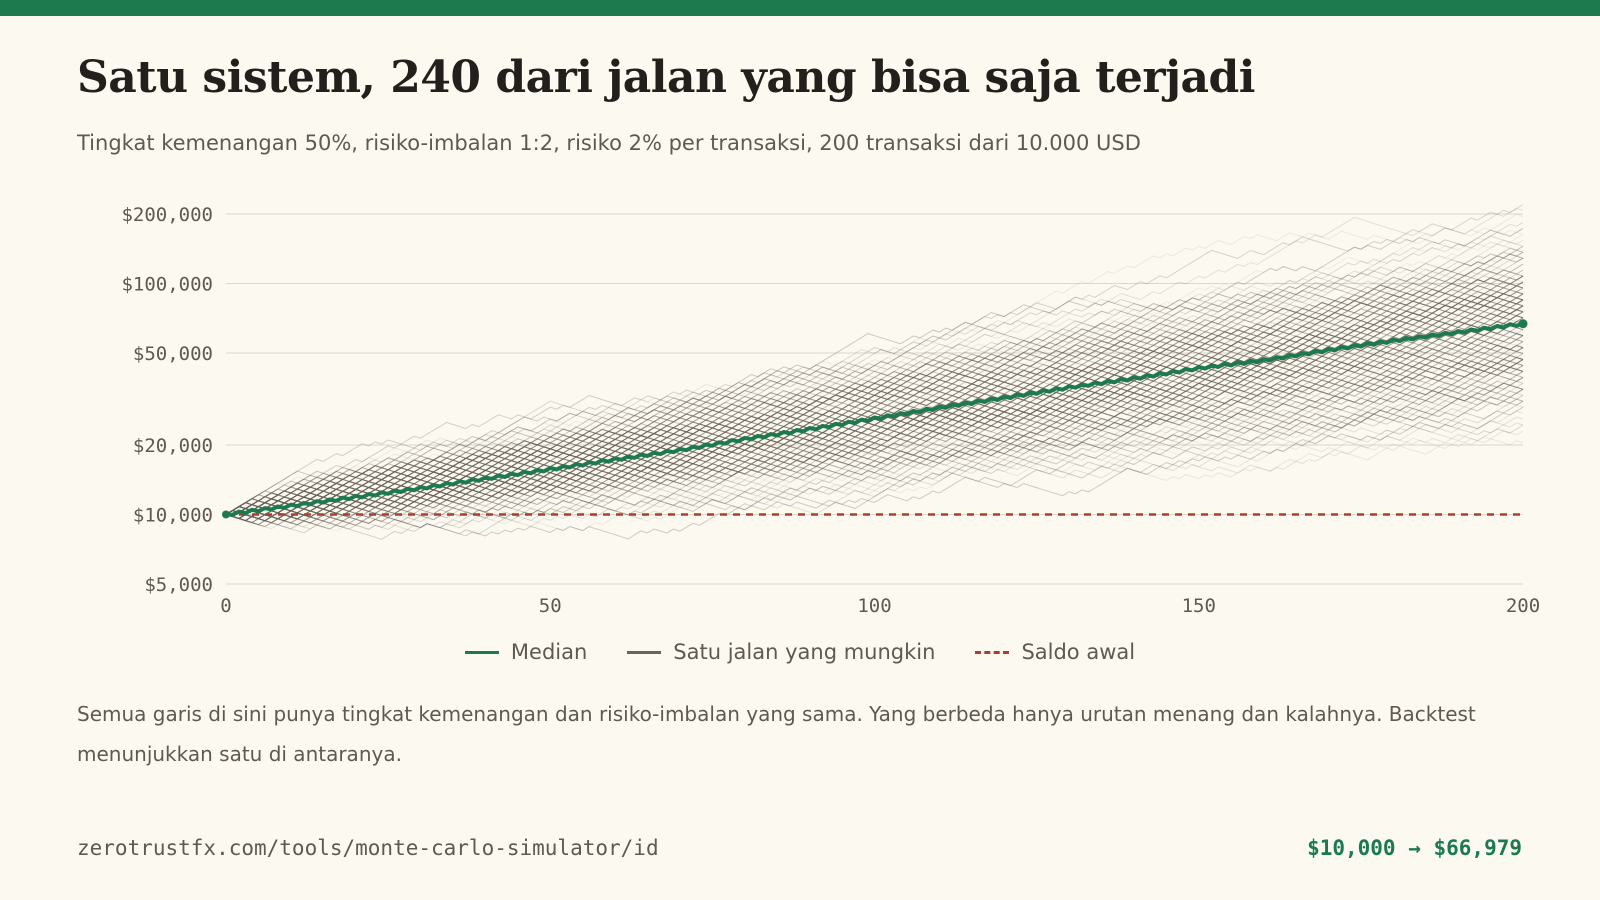 Image resolution: width=1600 pixels, height=900 pixels. What do you see at coordinates (1414, 848) in the screenshot?
I see `footer-result: $10,000 → $66,979` at bounding box center [1414, 848].